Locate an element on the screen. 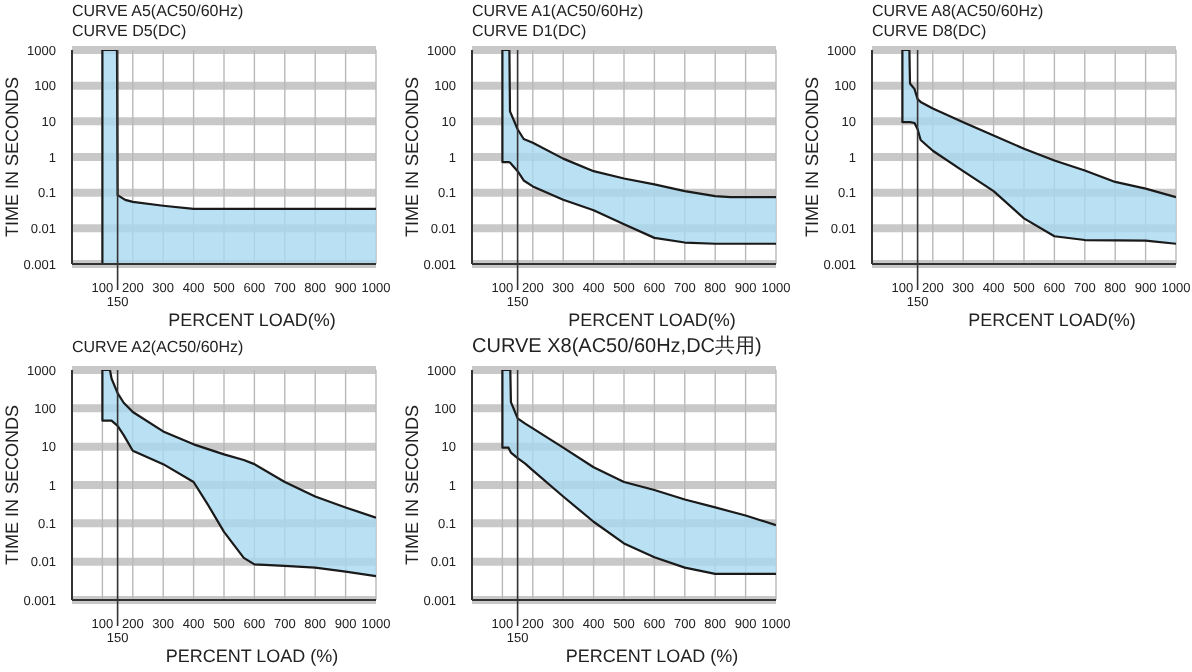 This screenshot has width=1192, height=672. chart-subtitle: CURVE D5(DC) is located at coordinates (130, 32).